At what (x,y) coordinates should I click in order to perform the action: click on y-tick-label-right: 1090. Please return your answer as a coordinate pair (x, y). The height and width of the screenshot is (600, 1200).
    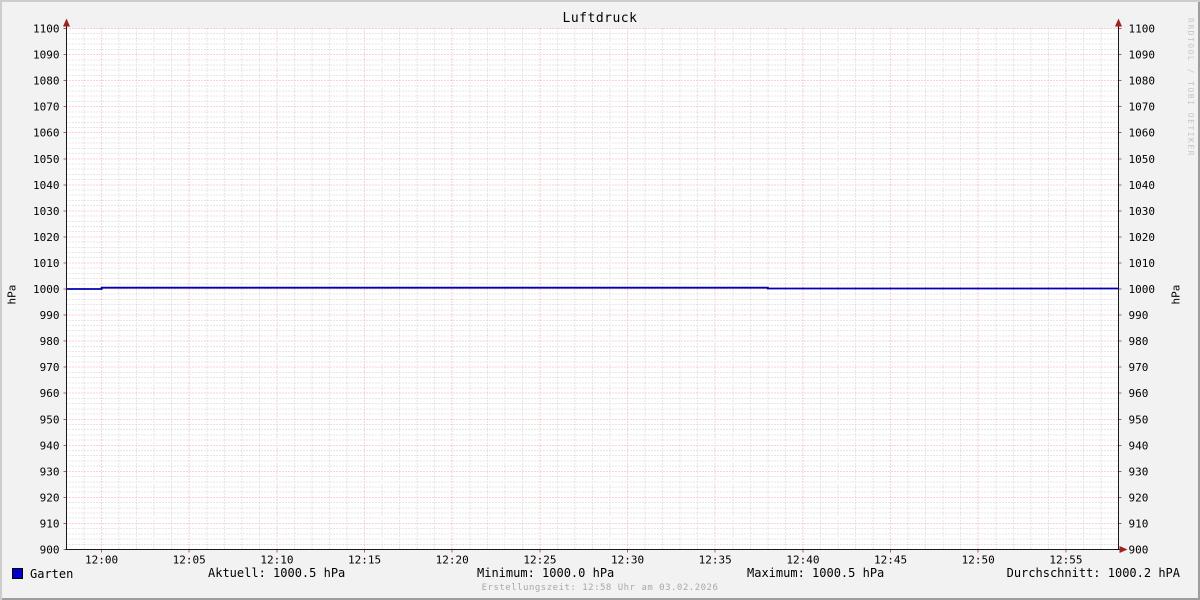
    Looking at the image, I should click on (1142, 55).